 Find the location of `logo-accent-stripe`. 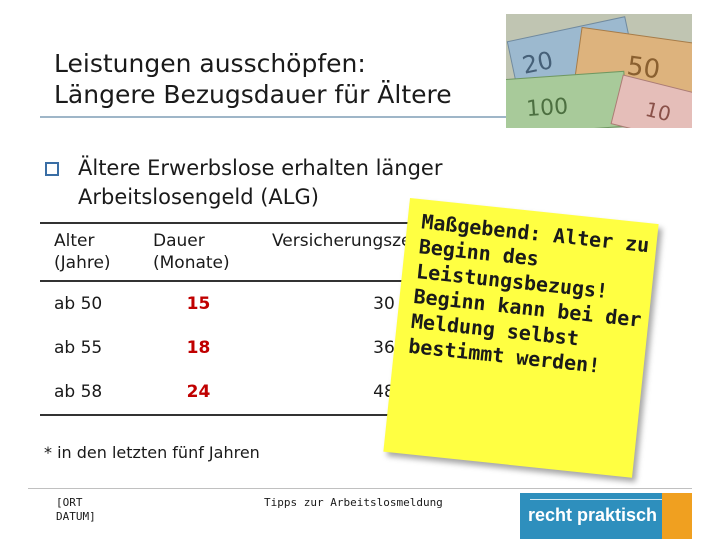

logo-accent-stripe is located at coordinates (677, 516).